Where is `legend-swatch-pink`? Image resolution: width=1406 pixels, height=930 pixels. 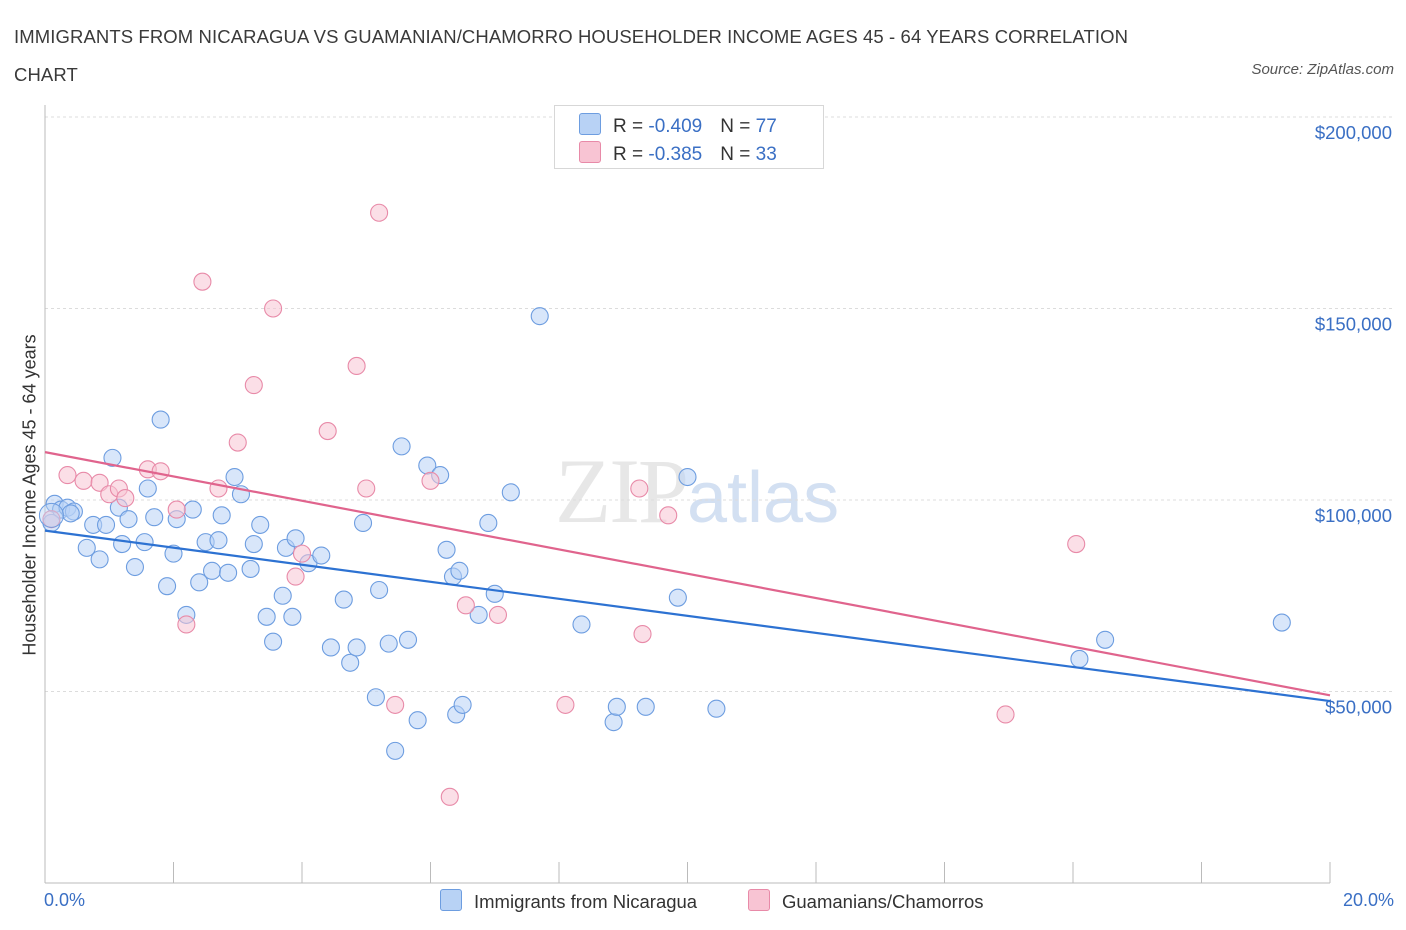
legend-swatch-pink is located at coordinates (590, 152).